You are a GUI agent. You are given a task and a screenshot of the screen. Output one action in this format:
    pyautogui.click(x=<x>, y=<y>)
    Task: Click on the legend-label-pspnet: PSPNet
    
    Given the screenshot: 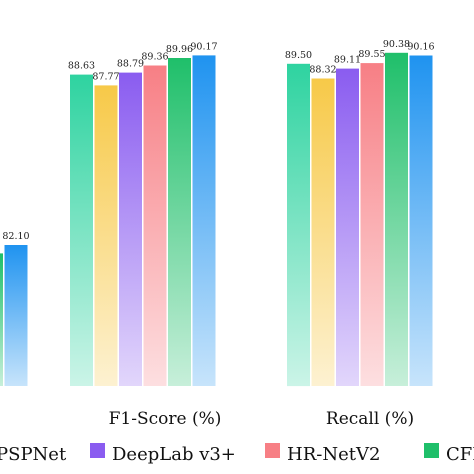 What is the action you would take?
    pyautogui.click(x=33, y=454)
    